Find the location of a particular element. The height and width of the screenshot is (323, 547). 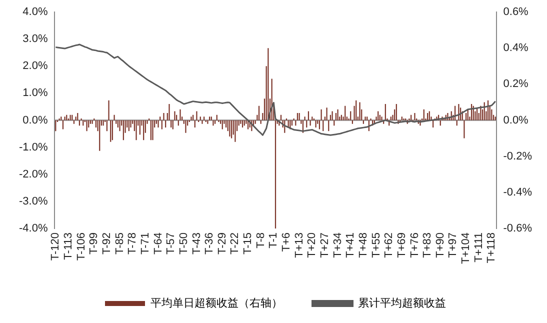

y2-tick-label: 0.6% is located at coordinates (516, 12).